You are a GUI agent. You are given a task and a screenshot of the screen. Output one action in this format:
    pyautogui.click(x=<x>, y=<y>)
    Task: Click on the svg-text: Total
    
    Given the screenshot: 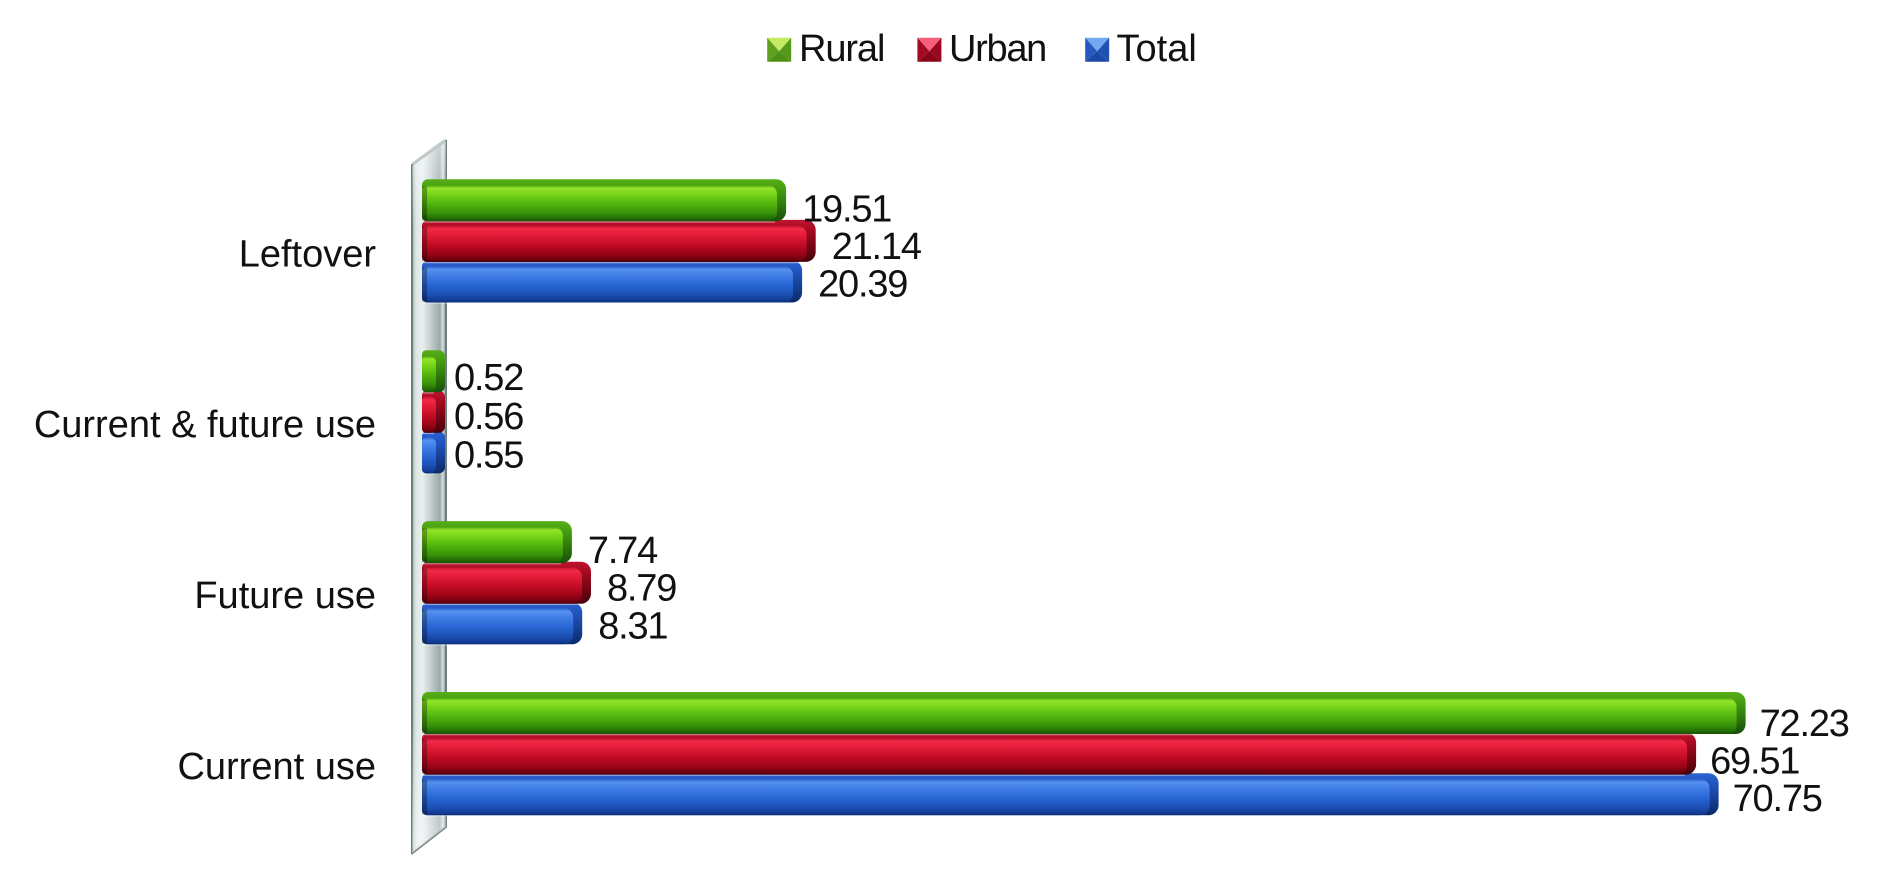 What is the action you would take?
    pyautogui.click(x=1157, y=49)
    